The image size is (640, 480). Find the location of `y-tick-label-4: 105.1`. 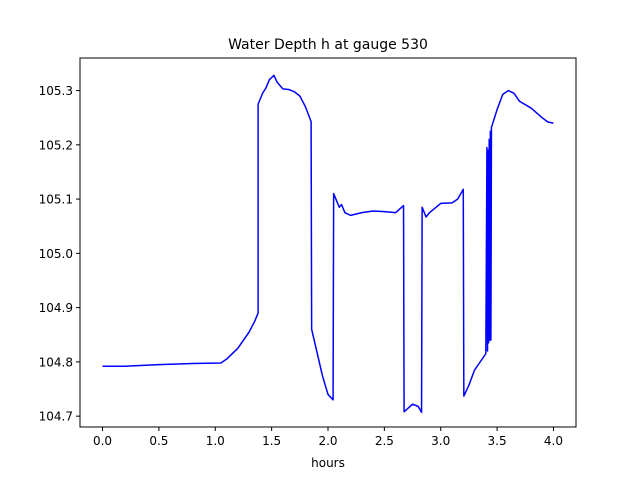

y-tick-label-4: 105.1 is located at coordinates (56, 200).